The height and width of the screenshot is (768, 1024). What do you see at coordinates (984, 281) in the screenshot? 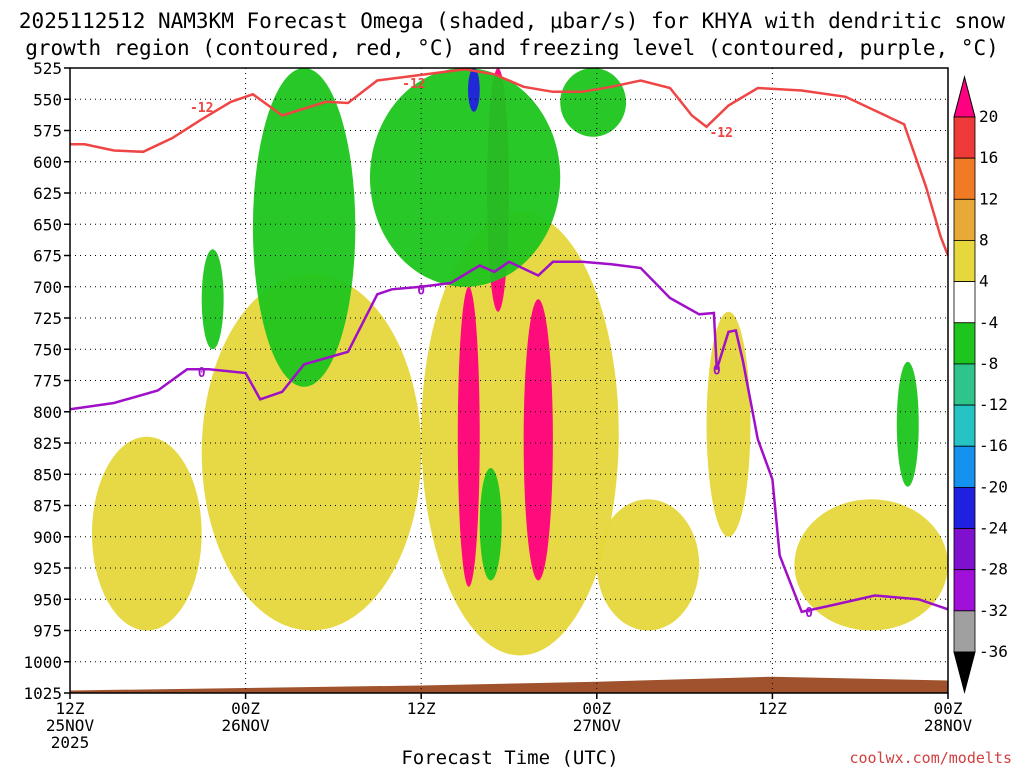
I see `colorbar-tick-4: 4` at bounding box center [984, 281].